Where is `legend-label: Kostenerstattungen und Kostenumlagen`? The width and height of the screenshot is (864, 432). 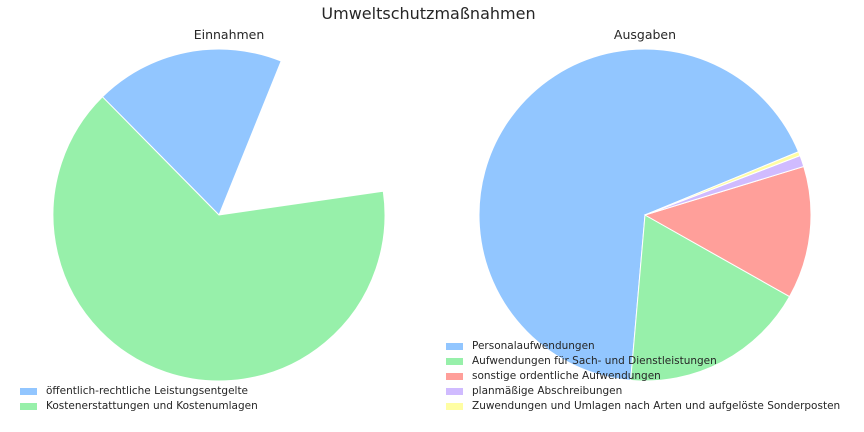 legend-label: Kostenerstattungen und Kostenumlagen is located at coordinates (152, 406).